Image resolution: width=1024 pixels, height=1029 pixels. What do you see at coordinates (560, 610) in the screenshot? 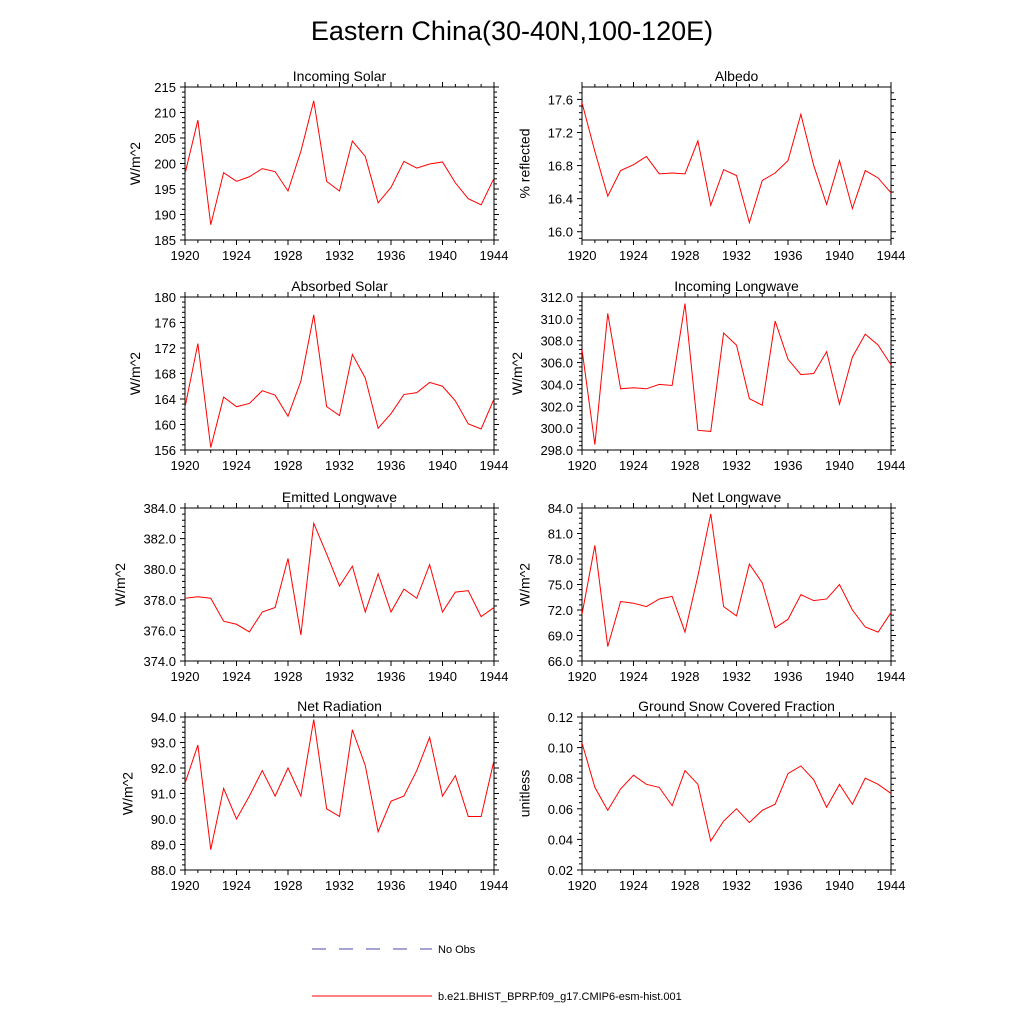
I see `y-tick-label: 72.0` at bounding box center [560, 610].